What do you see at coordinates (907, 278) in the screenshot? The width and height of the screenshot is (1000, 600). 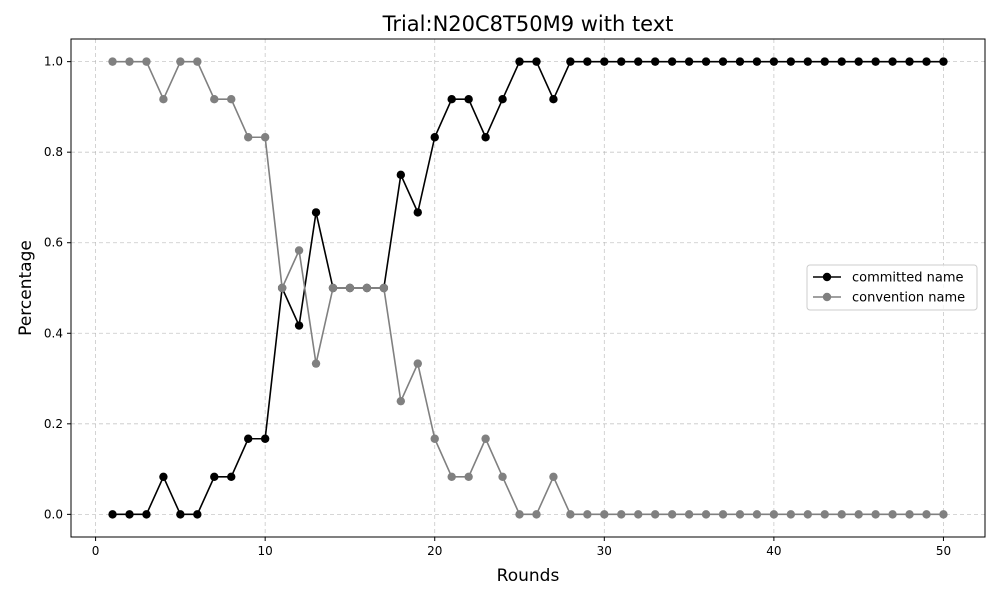 I see `legend-label: committed name` at bounding box center [907, 278].